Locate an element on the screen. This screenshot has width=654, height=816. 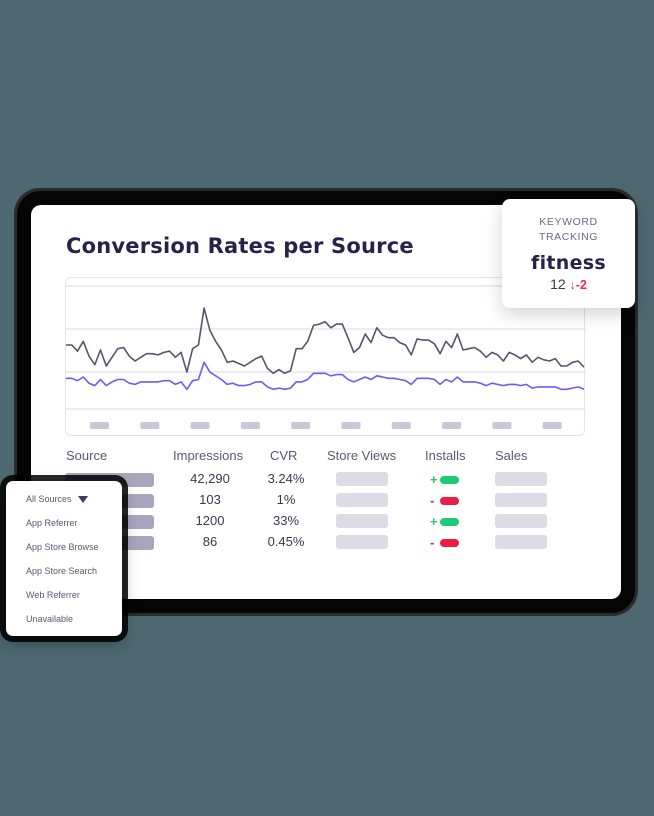
keyword-tracking-card: KEYWORD TRACKING fitness 12 ↓-2 is located at coordinates (568, 253).